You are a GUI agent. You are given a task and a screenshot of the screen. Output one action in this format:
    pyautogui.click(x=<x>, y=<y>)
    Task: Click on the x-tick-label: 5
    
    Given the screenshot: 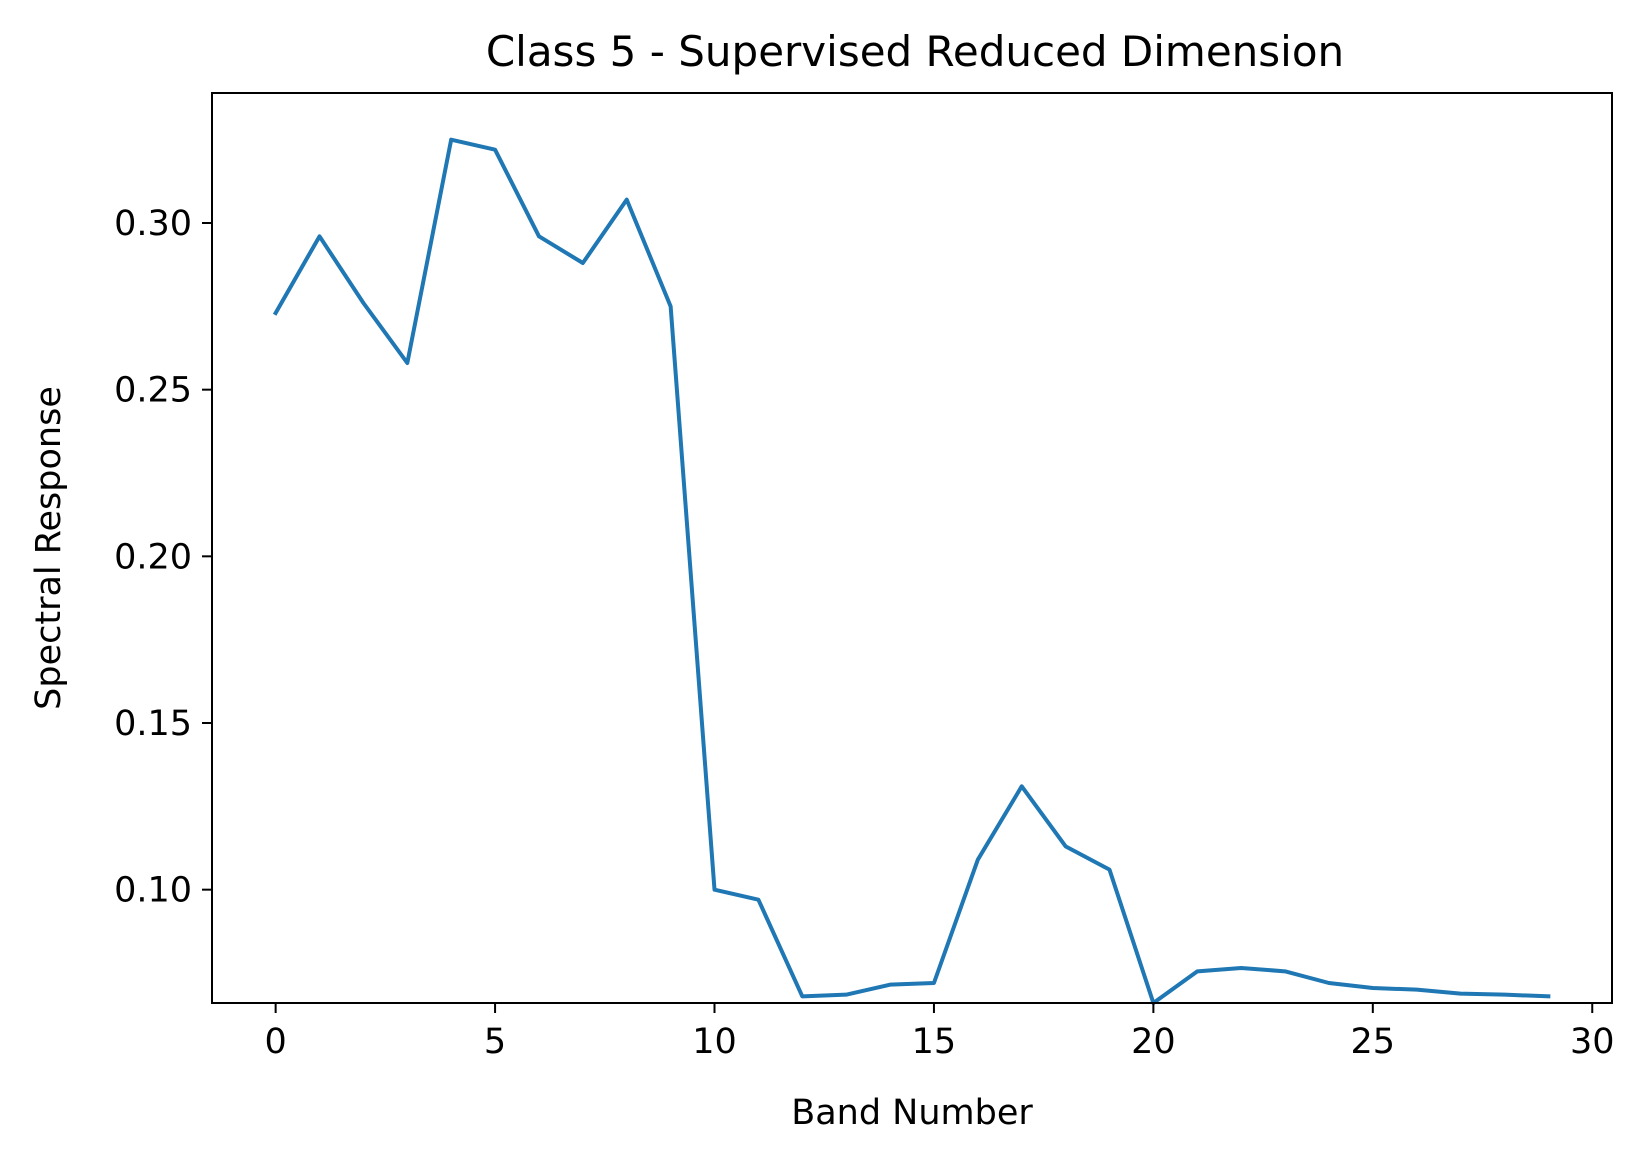 What is the action you would take?
    pyautogui.click(x=495, y=1042)
    